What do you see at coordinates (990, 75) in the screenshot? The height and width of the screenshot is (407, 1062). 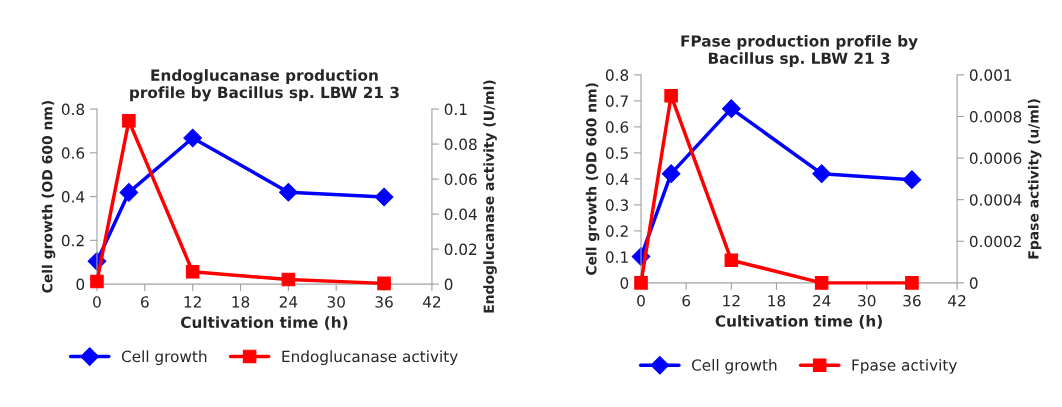 I see `y2-tick-label: 0.001` at bounding box center [990, 75].